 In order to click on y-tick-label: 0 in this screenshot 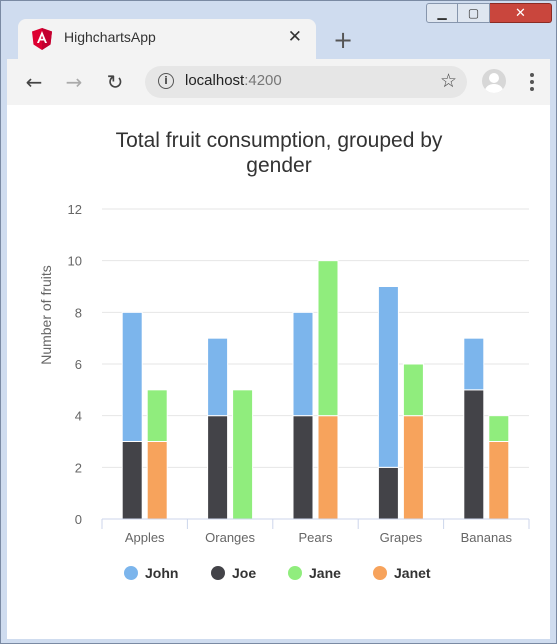, I will do `click(78, 519)`.